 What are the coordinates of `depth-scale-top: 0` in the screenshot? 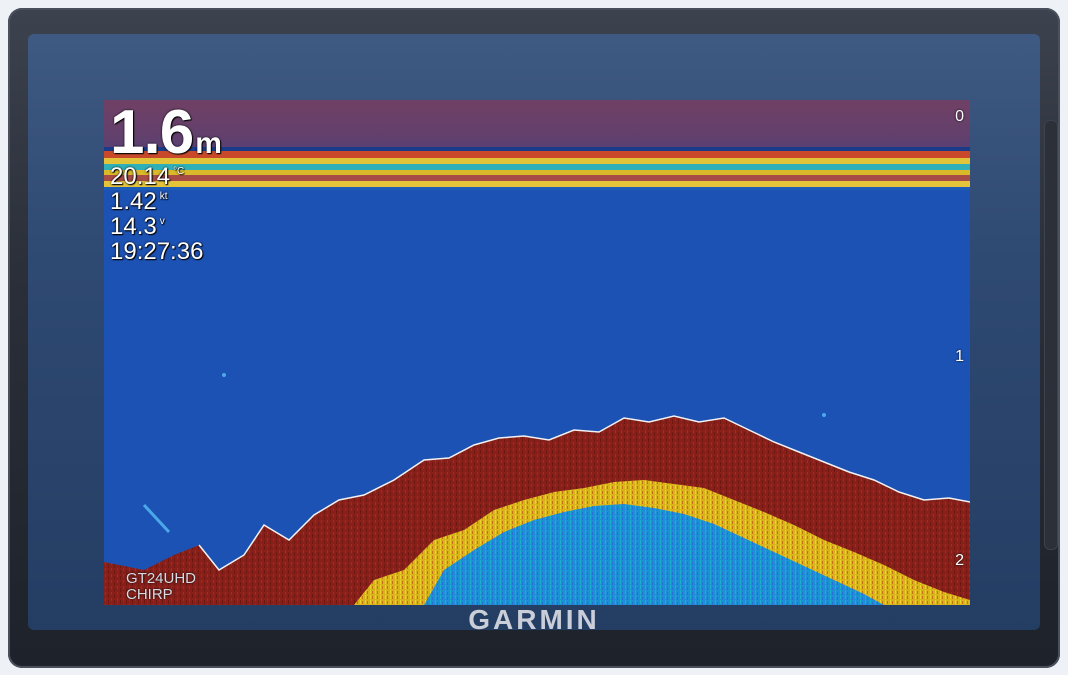 It's located at (959, 116).